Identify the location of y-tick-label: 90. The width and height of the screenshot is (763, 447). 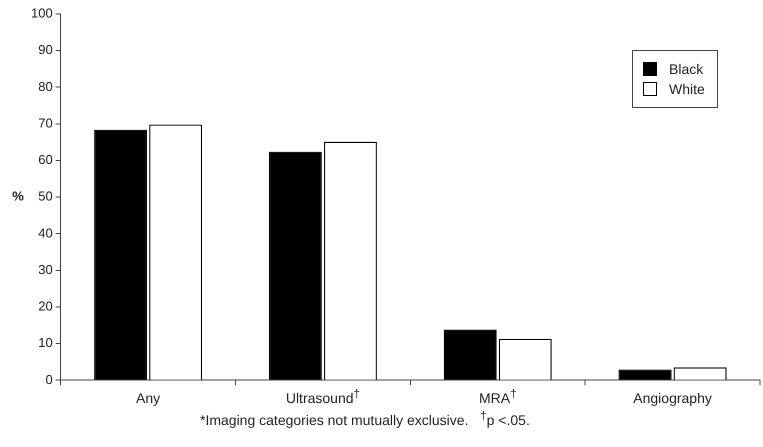
(45, 50).